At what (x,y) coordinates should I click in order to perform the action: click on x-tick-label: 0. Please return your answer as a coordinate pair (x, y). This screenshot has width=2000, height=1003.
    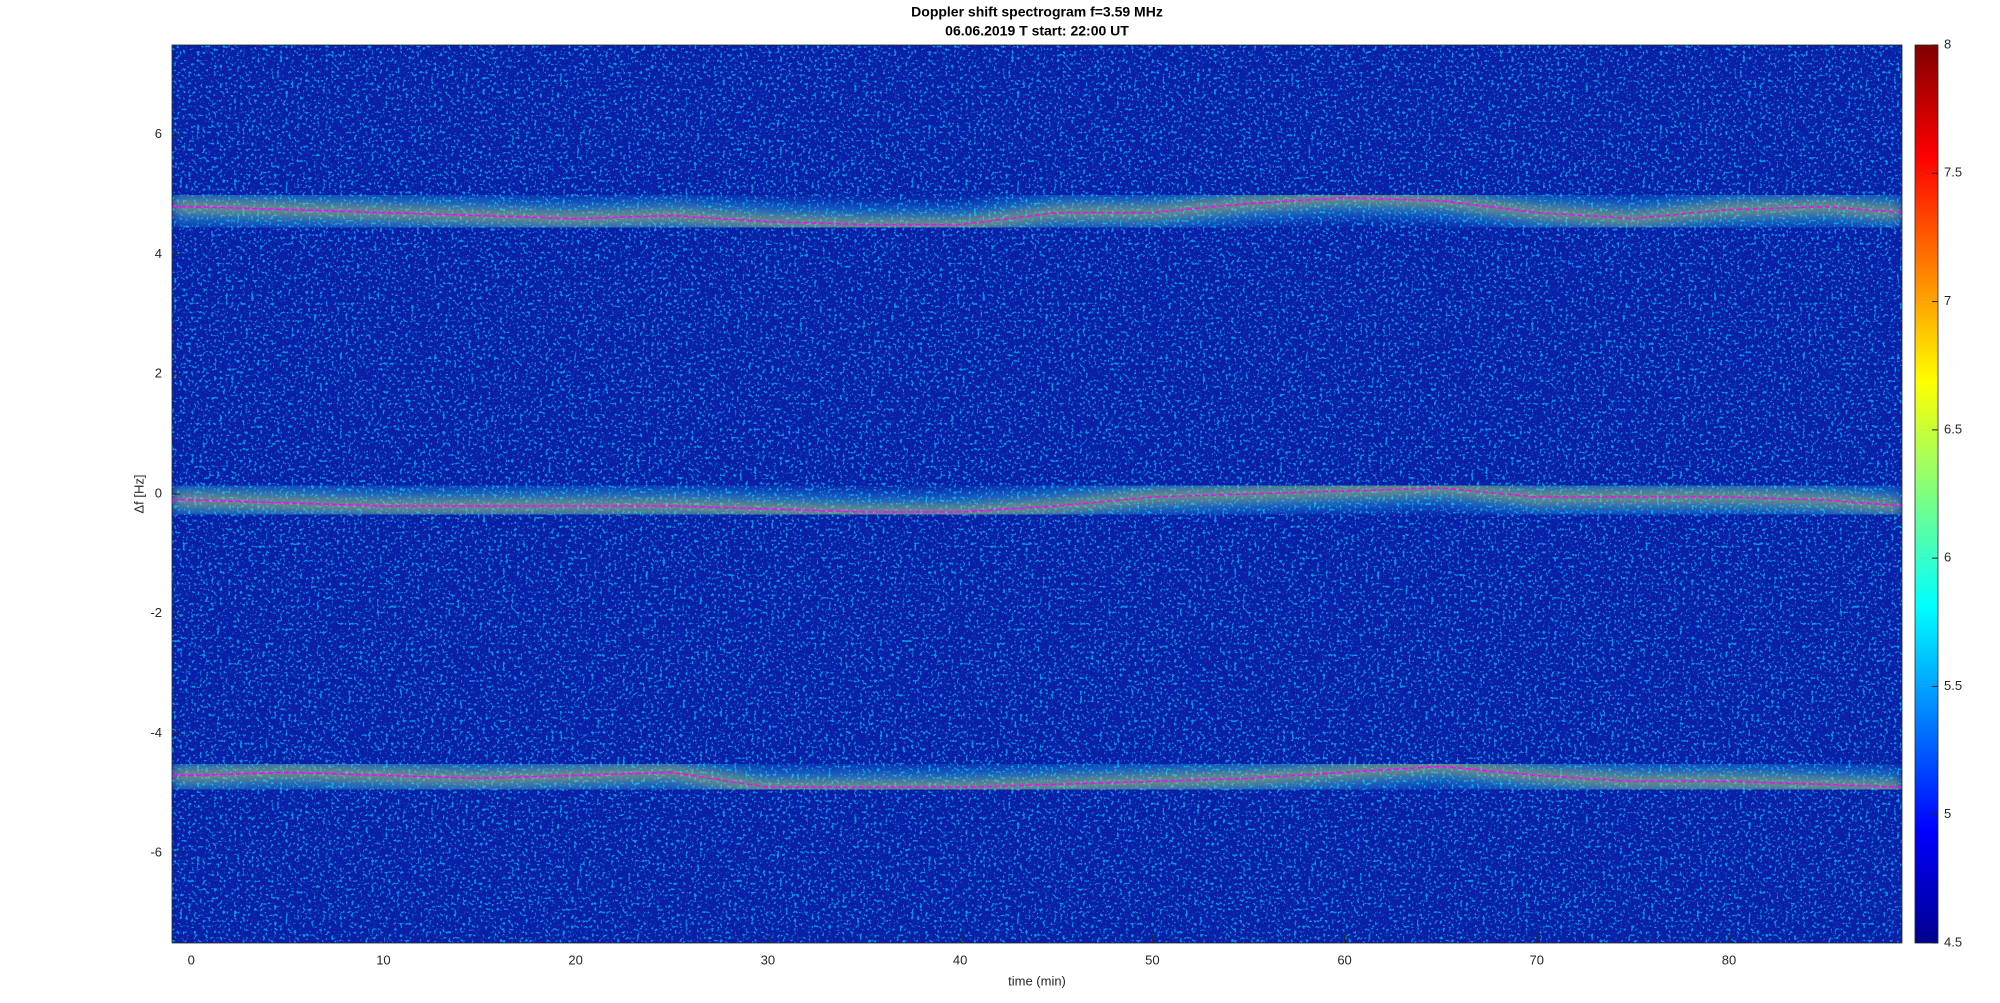
    Looking at the image, I should click on (191, 959).